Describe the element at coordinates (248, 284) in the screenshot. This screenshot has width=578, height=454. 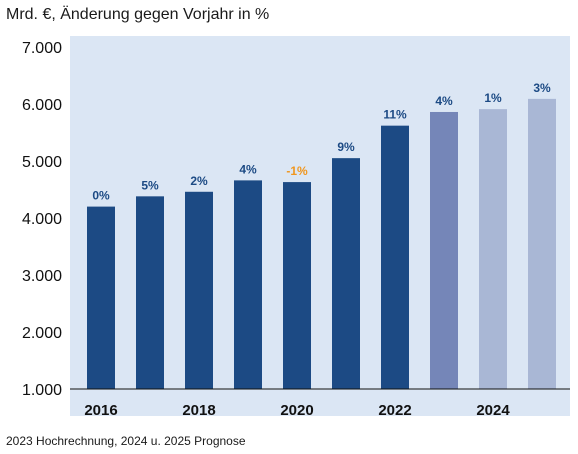
I see `bar-2019` at that location.